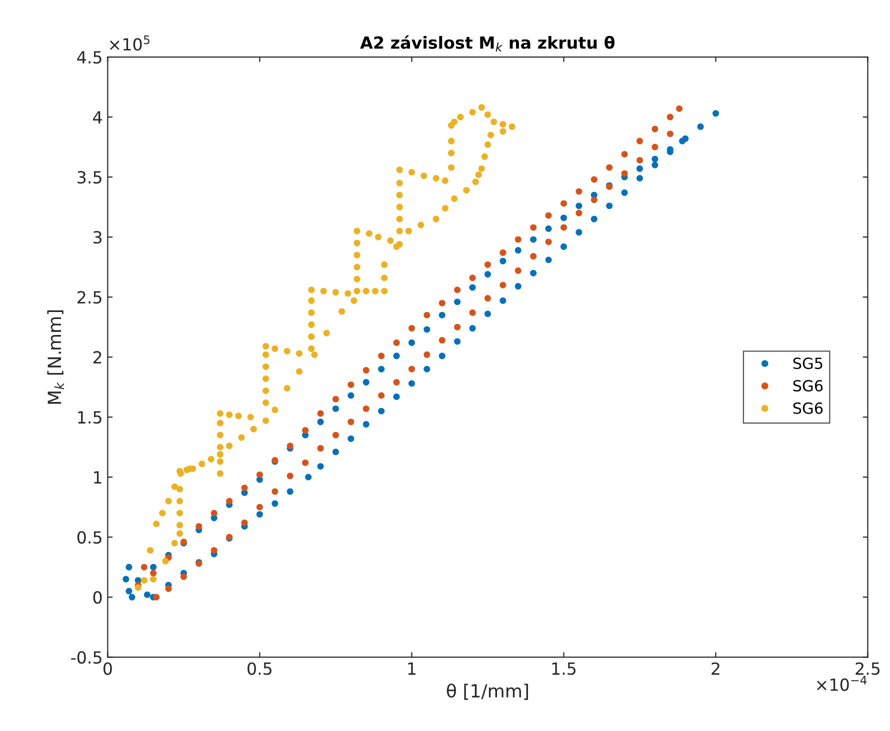 This screenshot has height=731, width=890. I want to click on y-tick-label: 1, so click(98, 477).